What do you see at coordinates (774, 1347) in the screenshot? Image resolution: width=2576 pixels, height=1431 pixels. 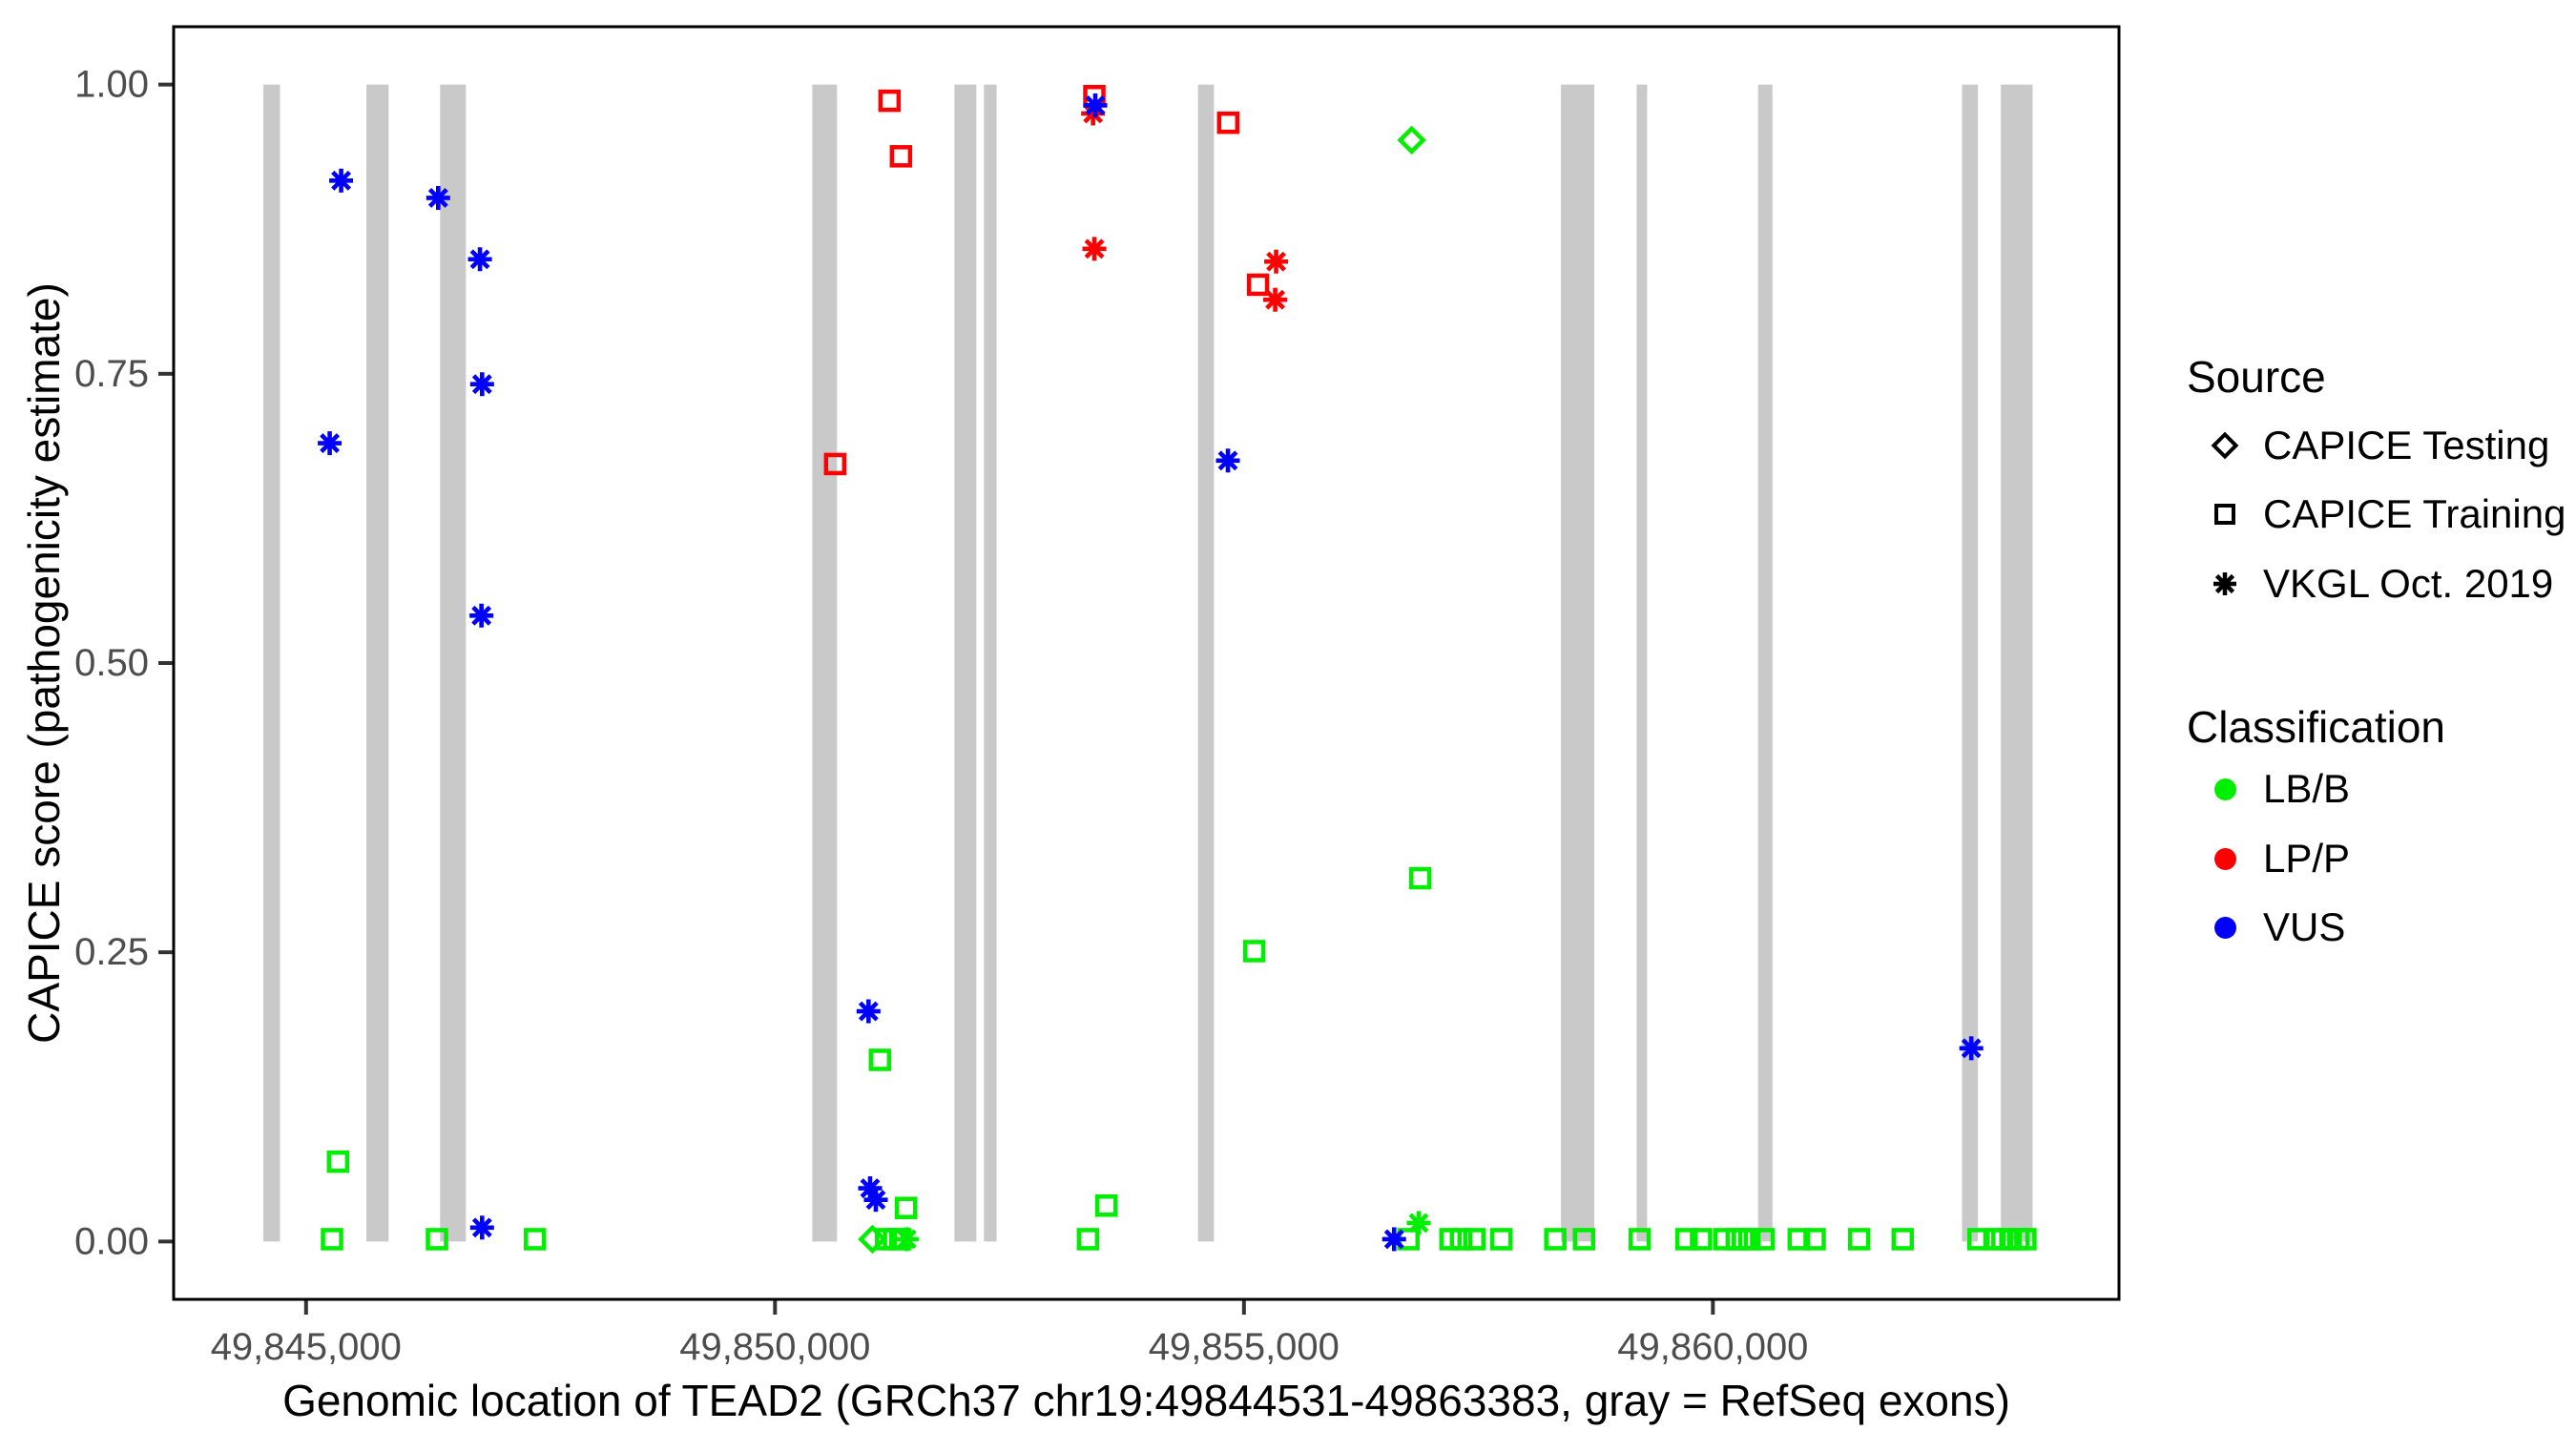 I see `x-axis-tick-label: 49,850,000` at bounding box center [774, 1347].